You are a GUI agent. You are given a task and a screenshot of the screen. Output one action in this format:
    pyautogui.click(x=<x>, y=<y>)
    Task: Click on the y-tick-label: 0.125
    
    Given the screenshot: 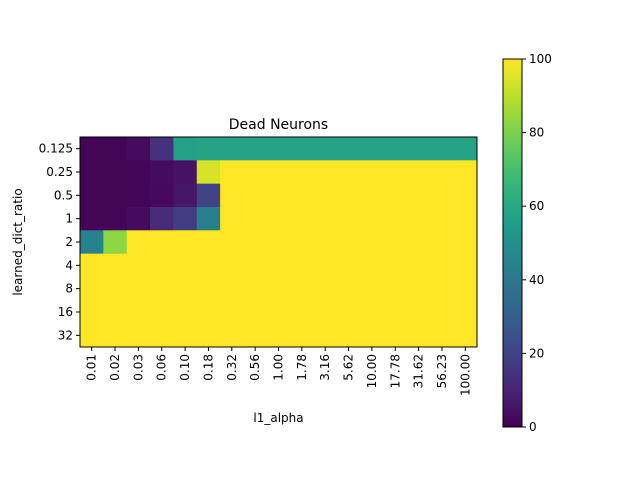 What is the action you would take?
    pyautogui.click(x=56, y=149)
    